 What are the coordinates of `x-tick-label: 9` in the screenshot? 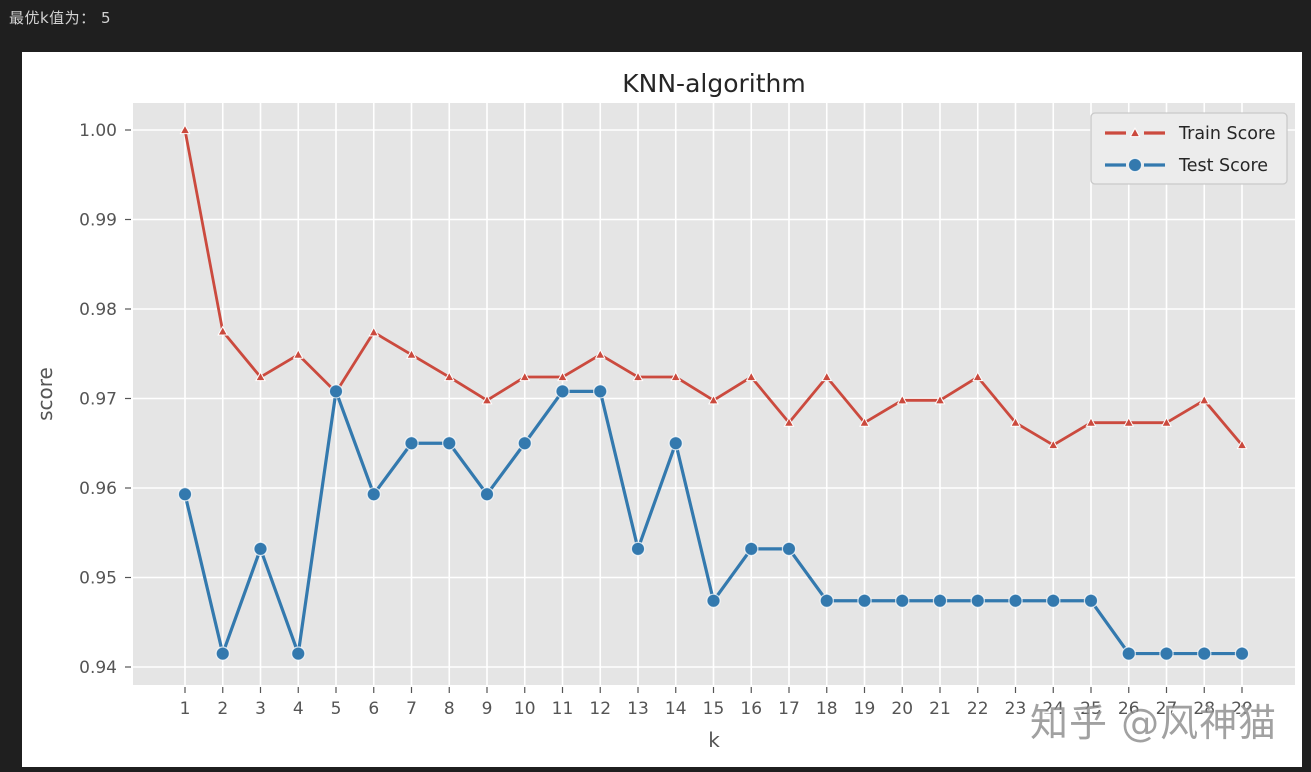 It's located at (487, 709).